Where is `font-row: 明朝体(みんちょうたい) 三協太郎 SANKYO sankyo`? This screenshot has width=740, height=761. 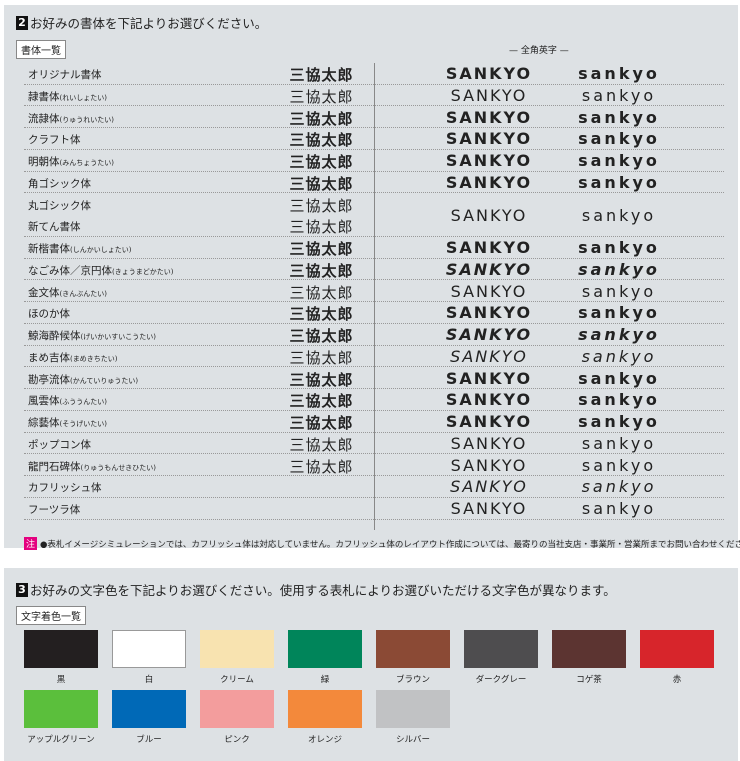 font-row: 明朝体(みんちょうたい) 三協太郎 SANKYO sankyo is located at coordinates (374, 161).